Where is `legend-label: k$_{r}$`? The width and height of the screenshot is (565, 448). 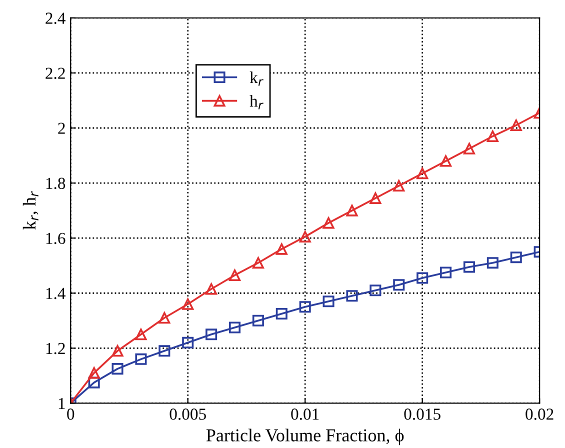 legend-label: k$_{r}$ is located at coordinates (257, 78).